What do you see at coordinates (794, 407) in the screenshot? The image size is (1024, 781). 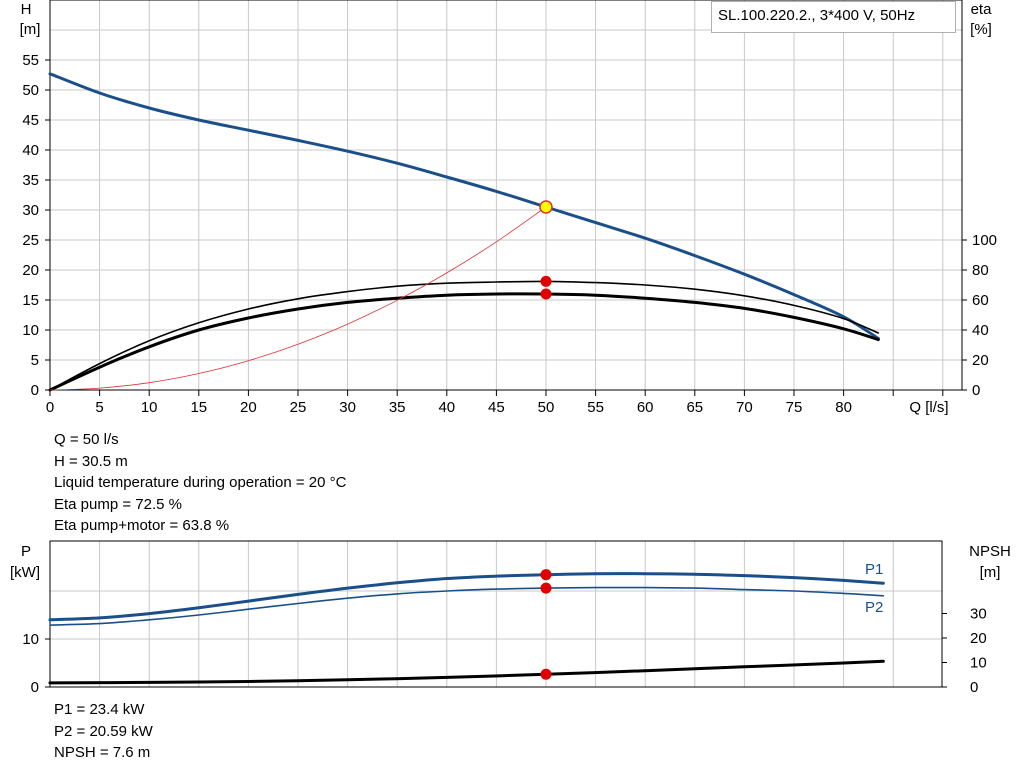 I see `x-tick-label: 75` at bounding box center [794, 407].